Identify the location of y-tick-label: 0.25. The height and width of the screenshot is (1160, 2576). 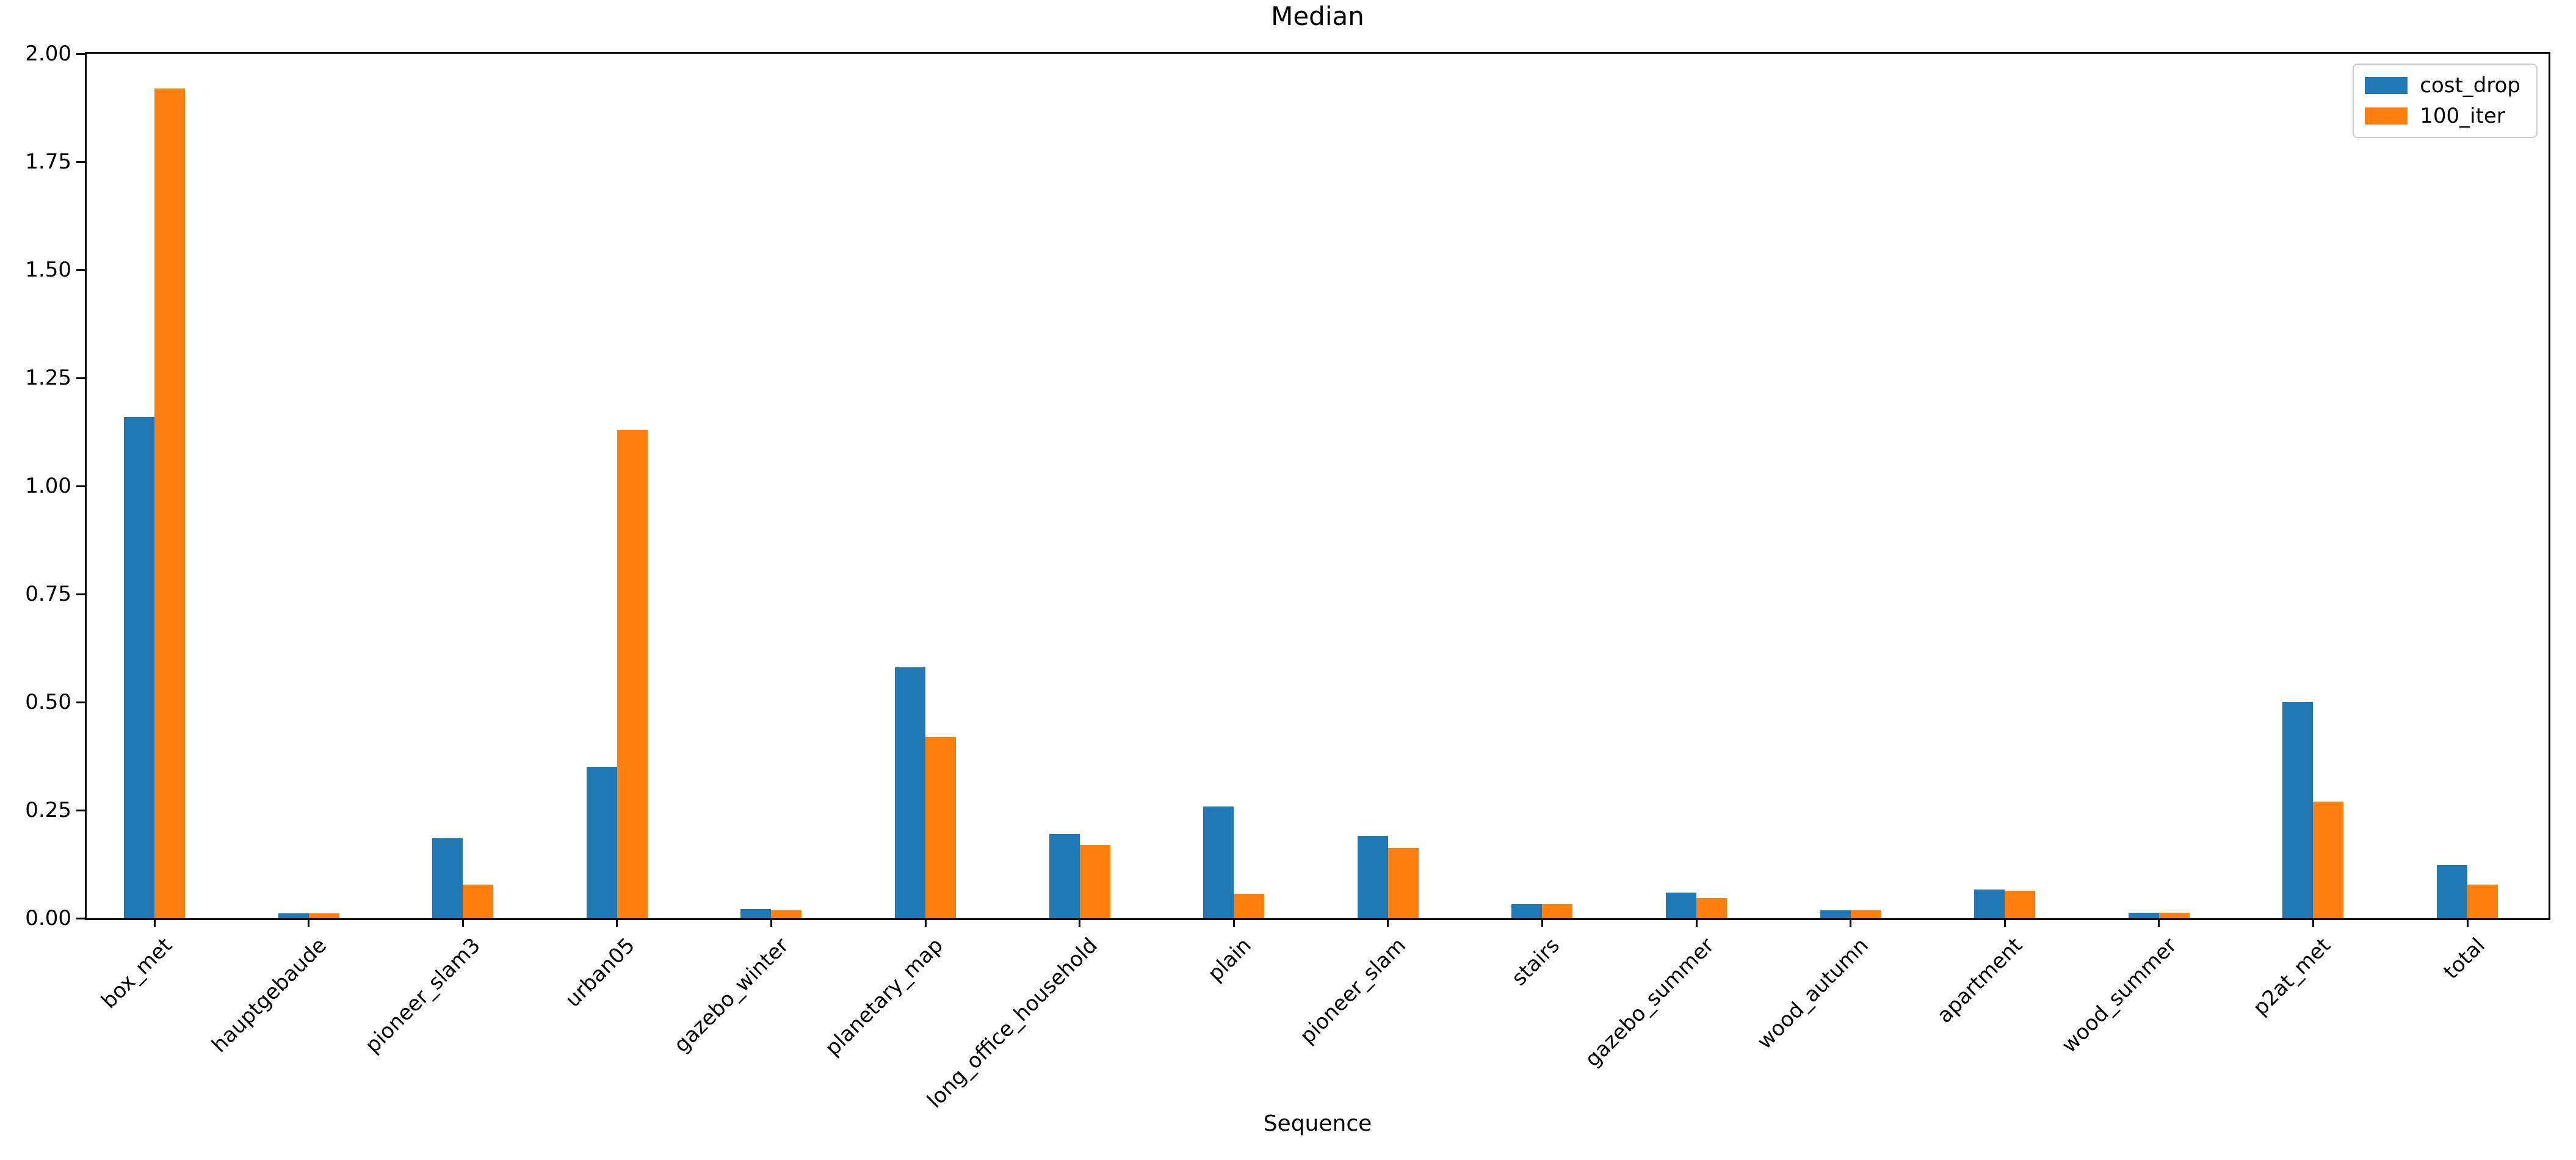
(48, 810).